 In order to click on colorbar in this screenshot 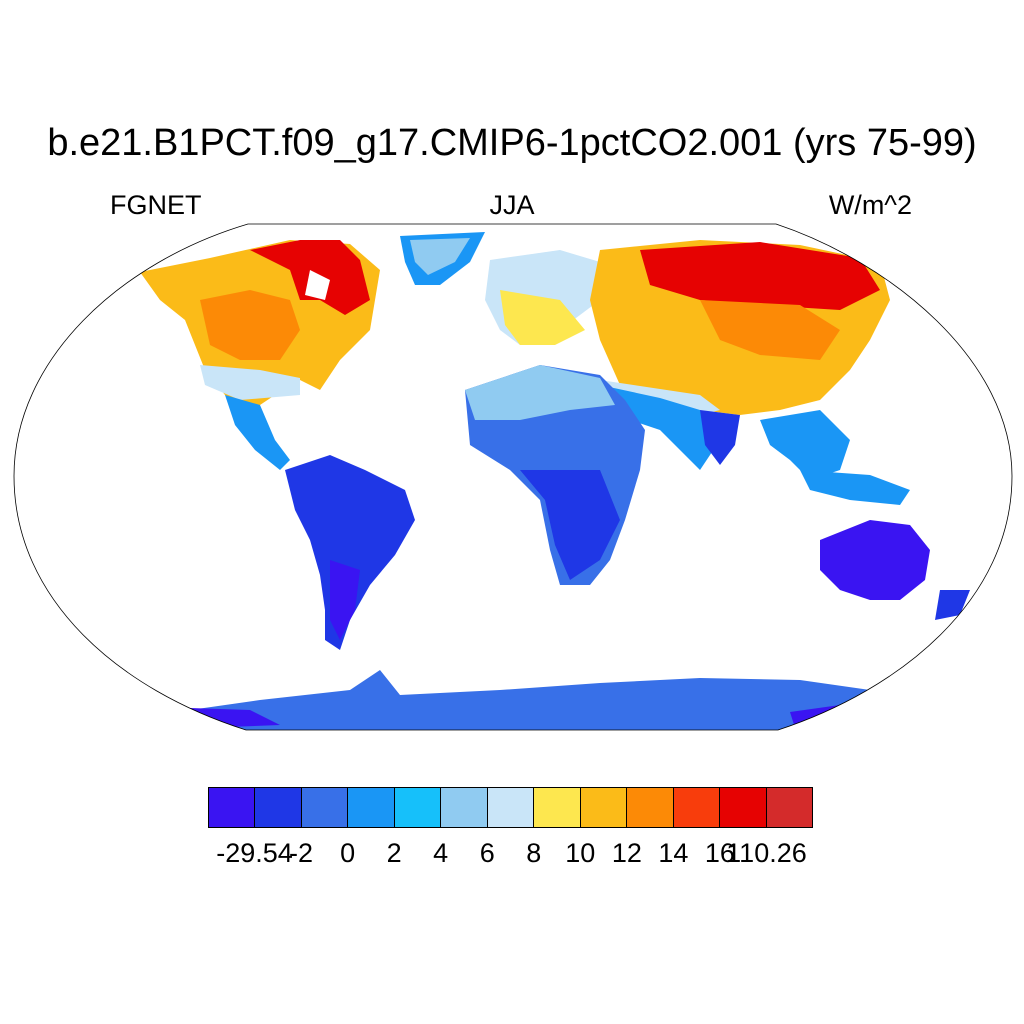, I will do `click(511, 807)`.